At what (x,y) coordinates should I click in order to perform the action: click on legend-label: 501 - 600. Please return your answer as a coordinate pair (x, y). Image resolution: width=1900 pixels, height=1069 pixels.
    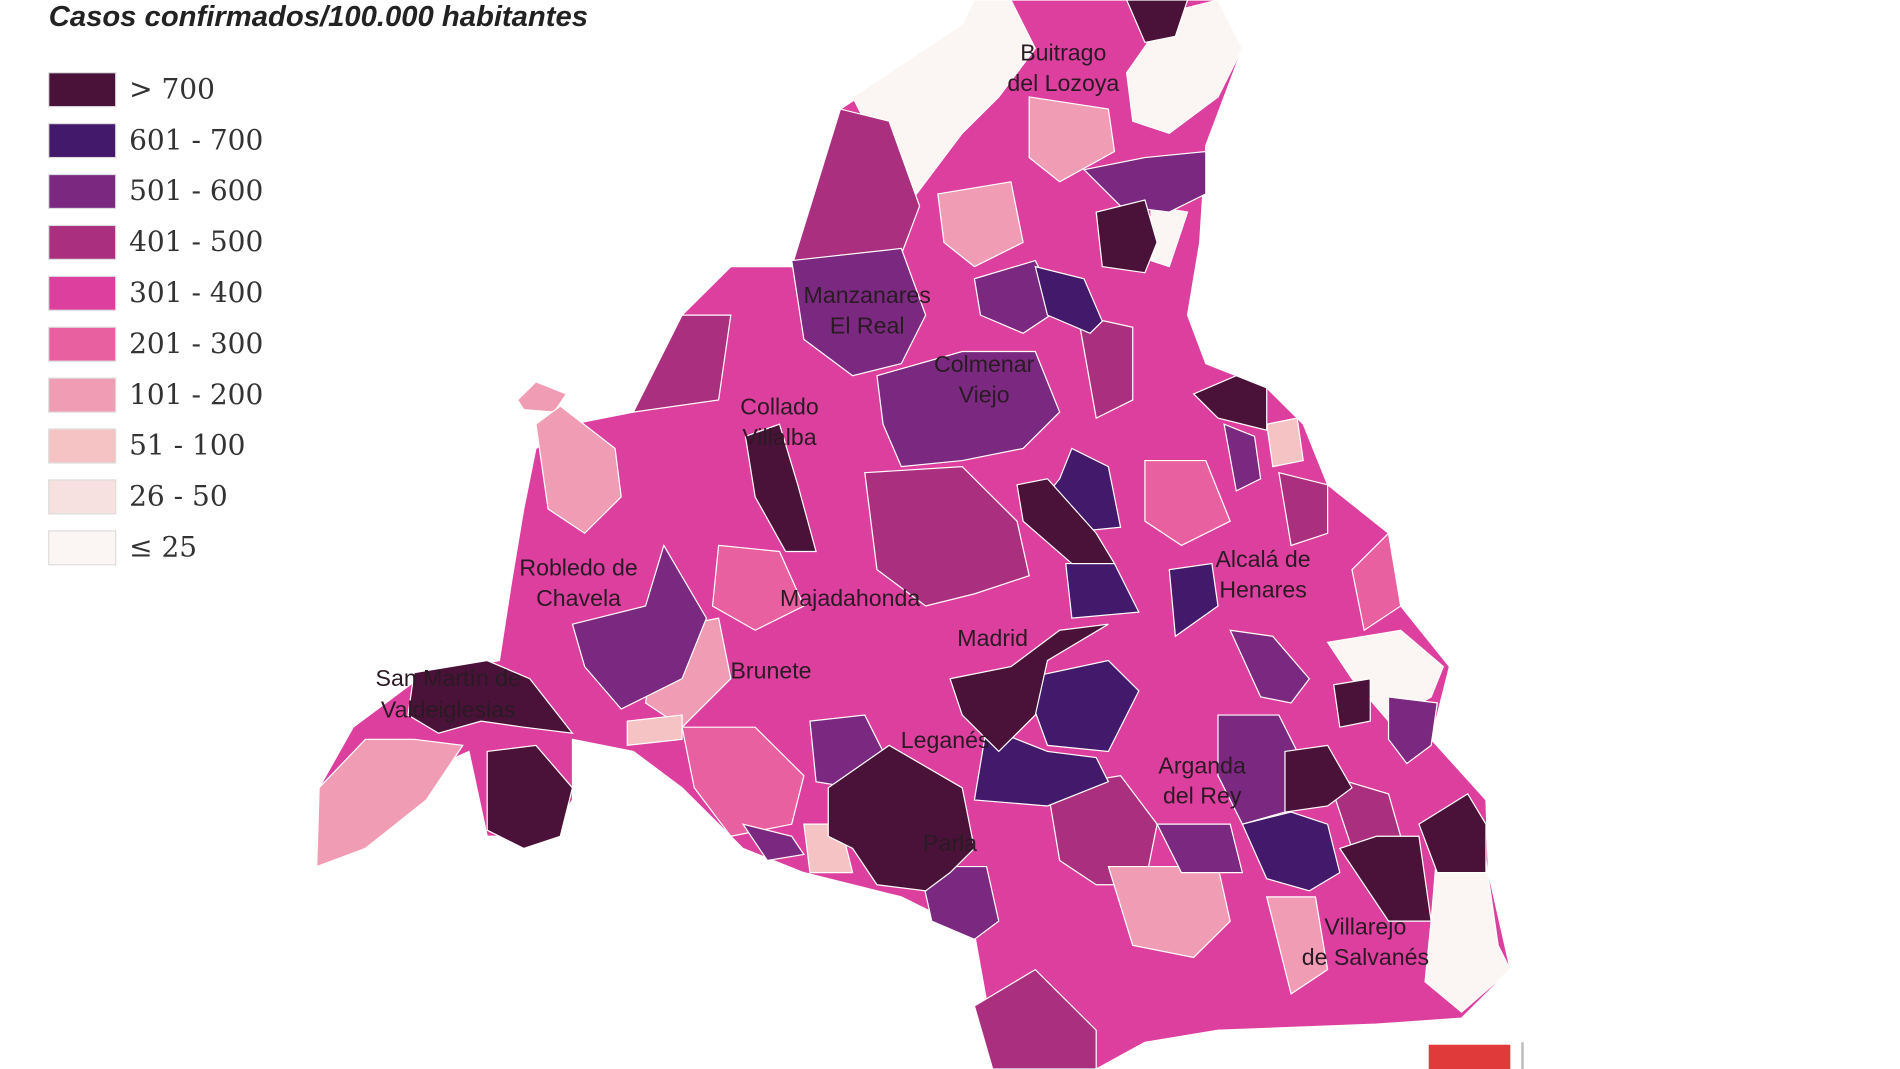
    Looking at the image, I should click on (196, 190).